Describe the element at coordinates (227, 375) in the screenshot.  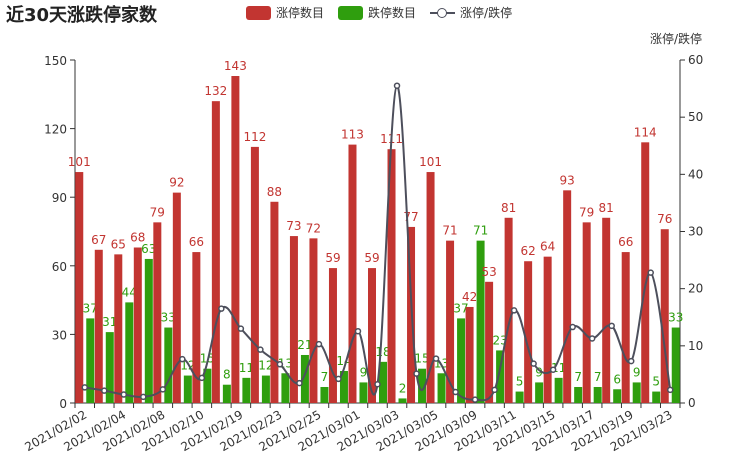
I see `bar-label-limit-down: 8` at that location.